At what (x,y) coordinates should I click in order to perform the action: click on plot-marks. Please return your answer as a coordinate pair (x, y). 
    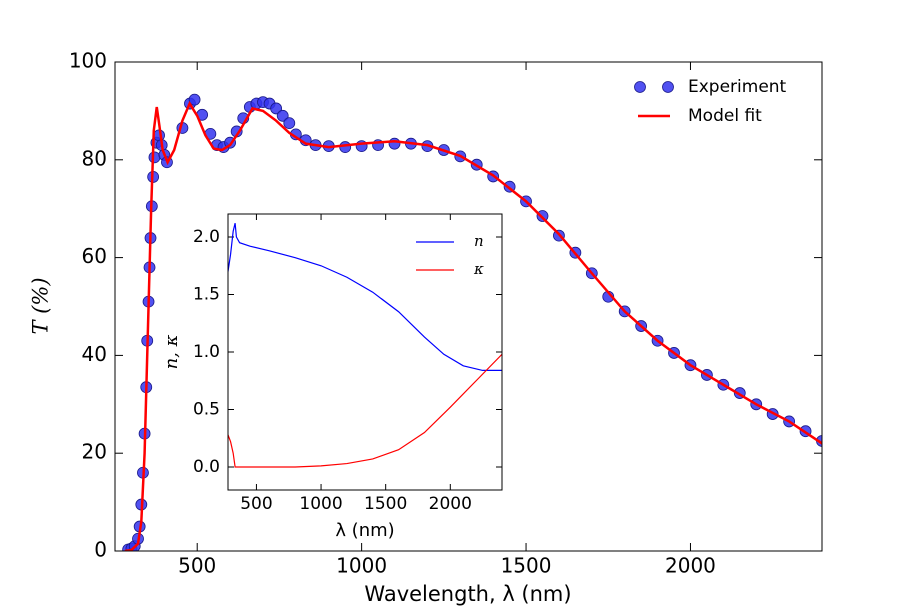
    Looking at the image, I should click on (365, 345).